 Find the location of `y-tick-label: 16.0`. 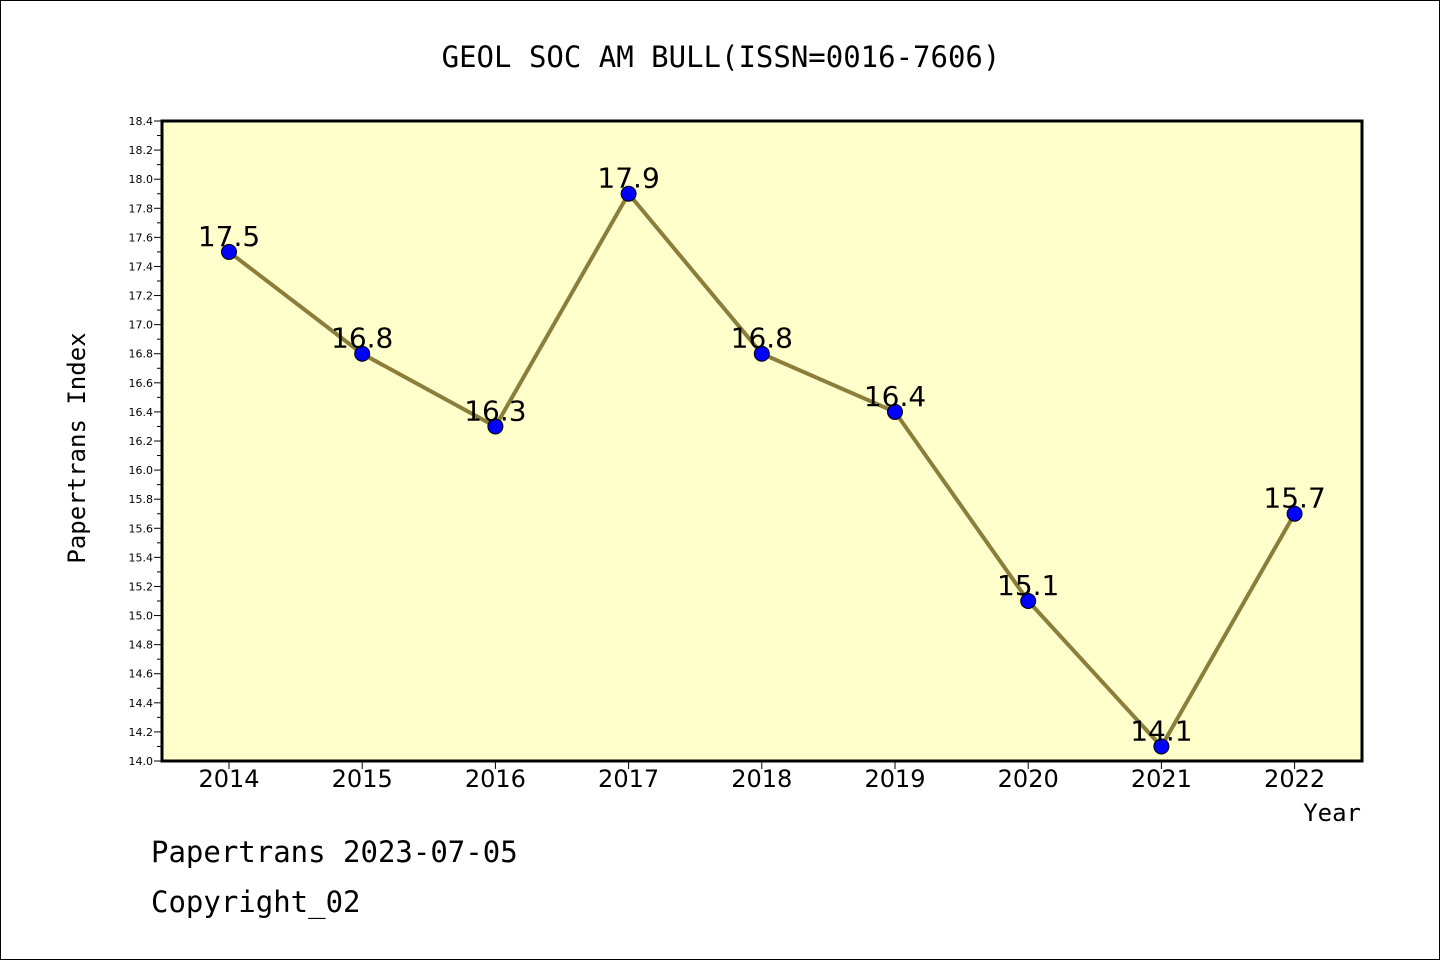

y-tick-label: 16.0 is located at coordinates (141, 470).